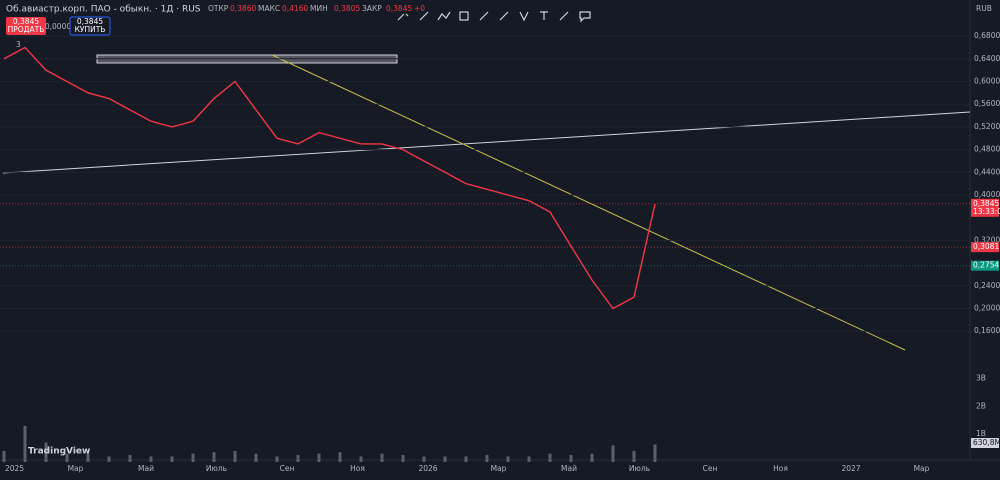 The image size is (1000, 480). What do you see at coordinates (427, 468) in the screenshot?
I see `time-label: 2026` at bounding box center [427, 468].